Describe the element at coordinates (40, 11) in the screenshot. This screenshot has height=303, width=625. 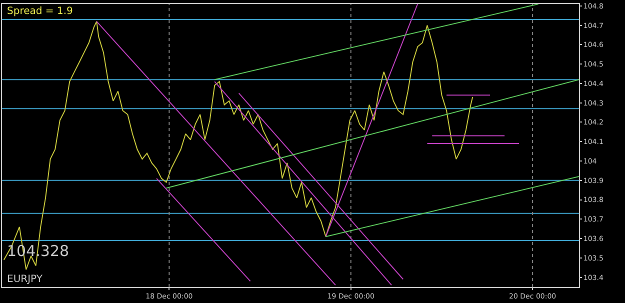
I see `chart-title: Spread = 1.9` at that location.